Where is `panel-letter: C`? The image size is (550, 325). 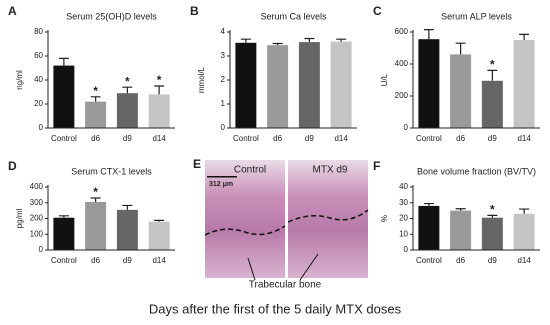
panel-letter: C is located at coordinates (377, 11).